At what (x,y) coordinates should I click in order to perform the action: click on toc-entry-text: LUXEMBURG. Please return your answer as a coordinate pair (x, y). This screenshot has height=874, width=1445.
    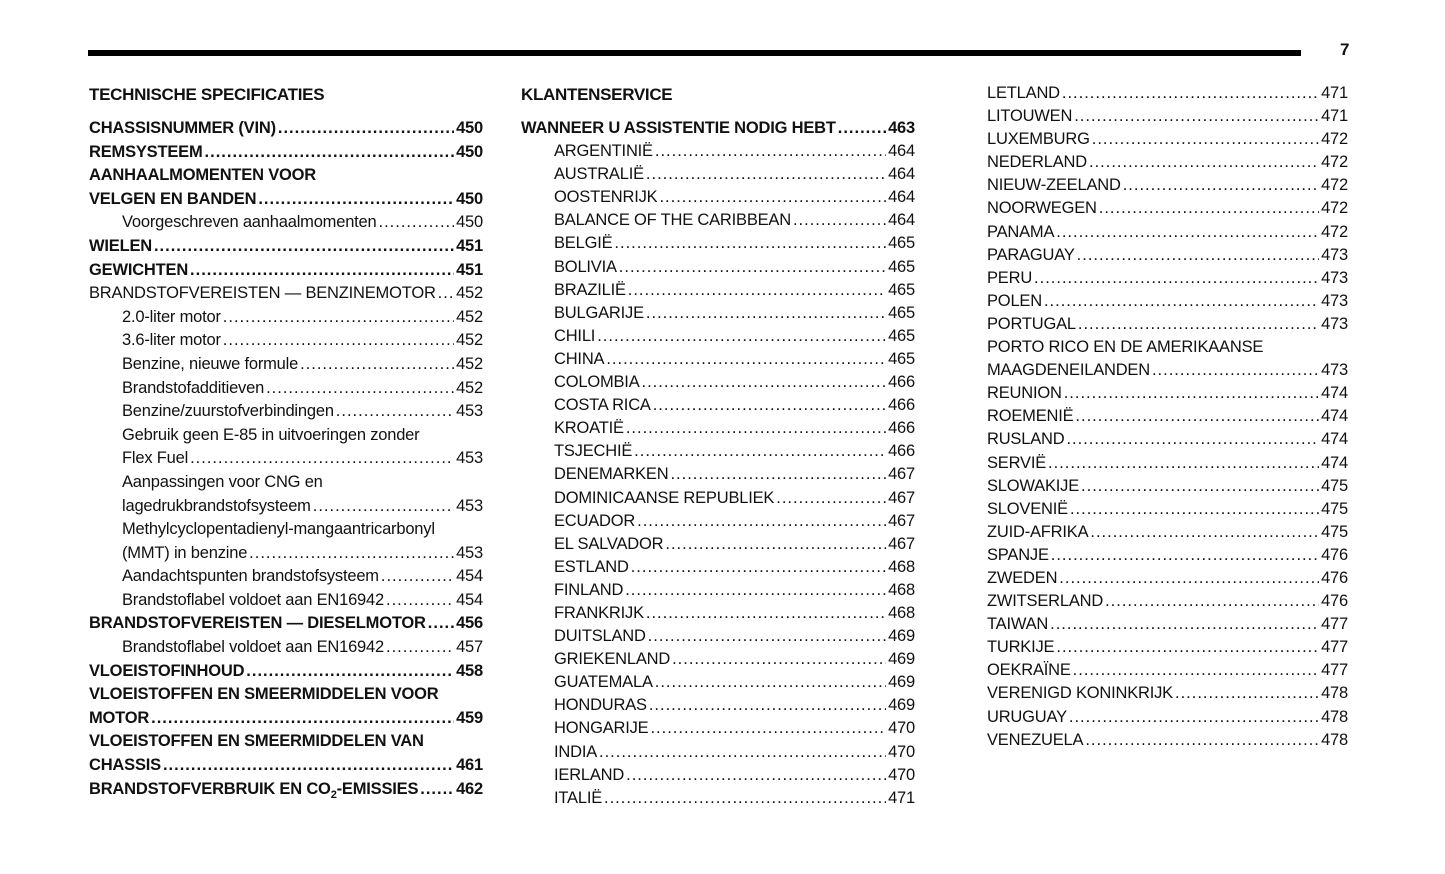
    Looking at the image, I should click on (1038, 139).